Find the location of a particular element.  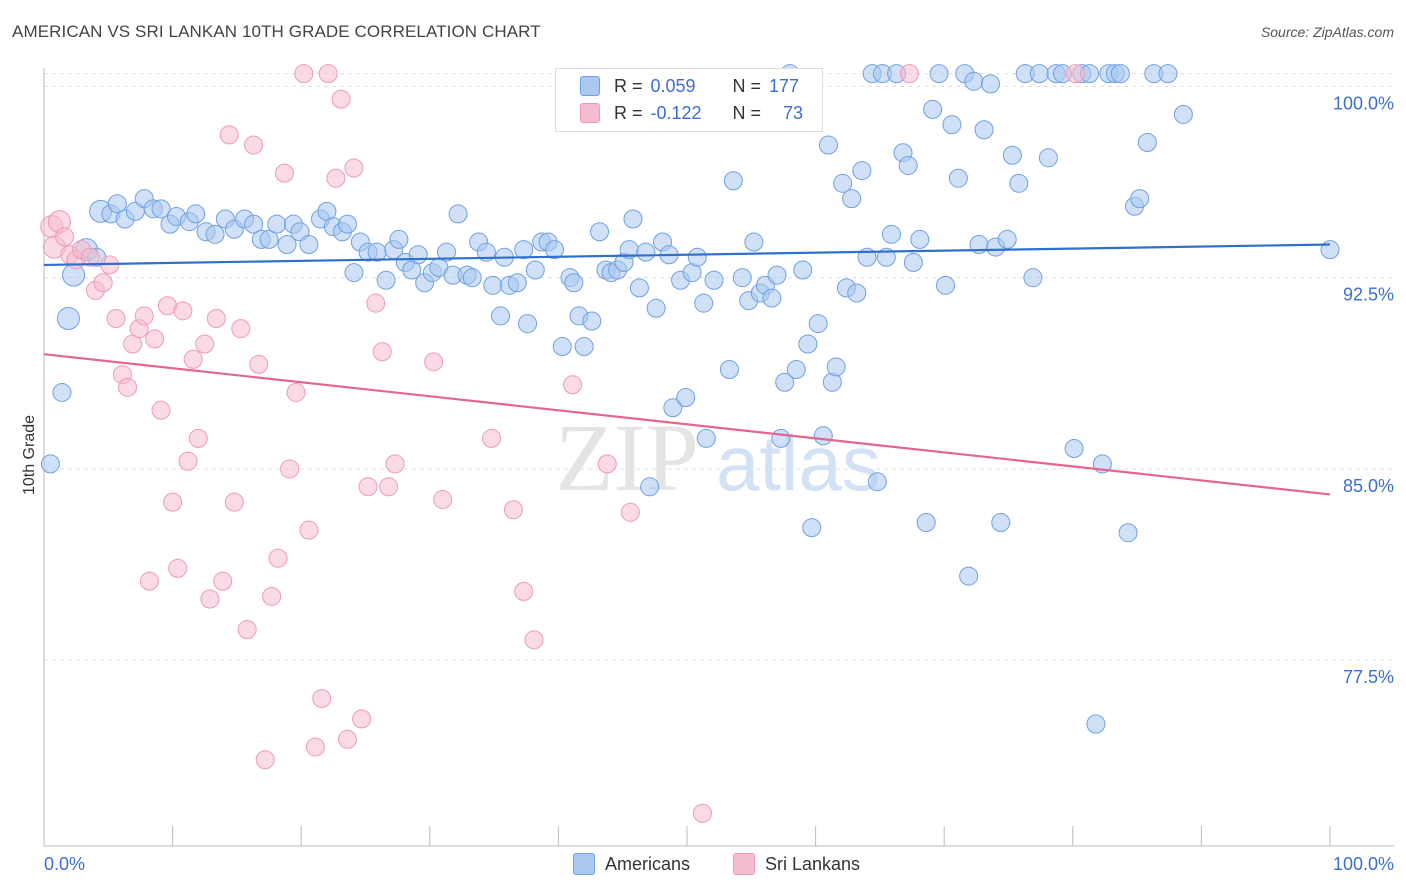

legend-swatch-americans is located at coordinates (590, 86).